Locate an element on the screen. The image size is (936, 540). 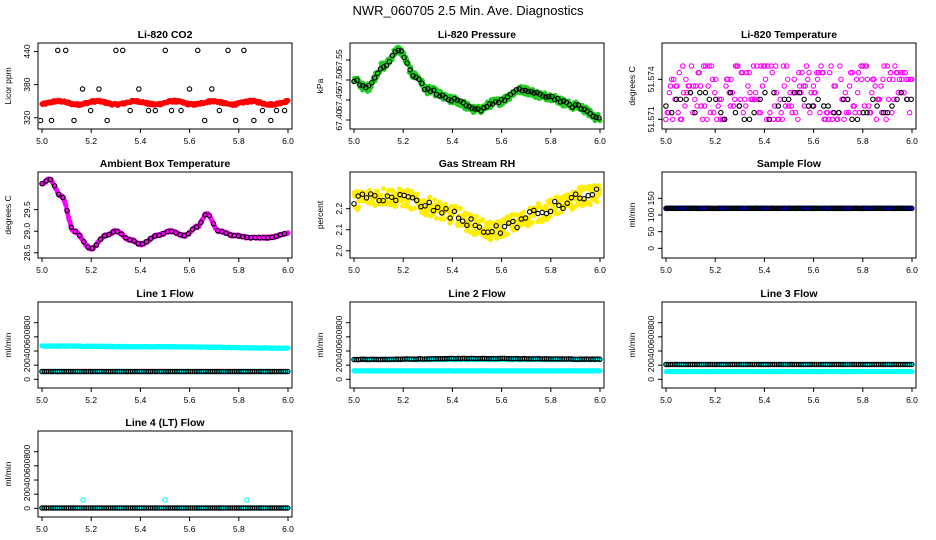
y-tick-label: 200 is located at coordinates (27, 365).